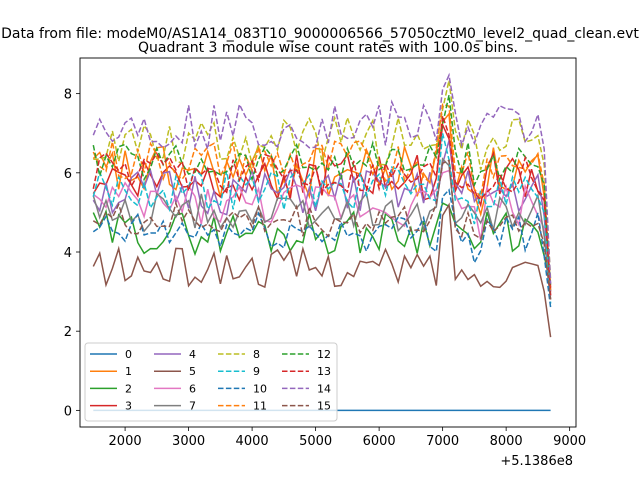  What do you see at coordinates (68, 174) in the screenshot?
I see `y-tick-label: 6` at bounding box center [68, 174].